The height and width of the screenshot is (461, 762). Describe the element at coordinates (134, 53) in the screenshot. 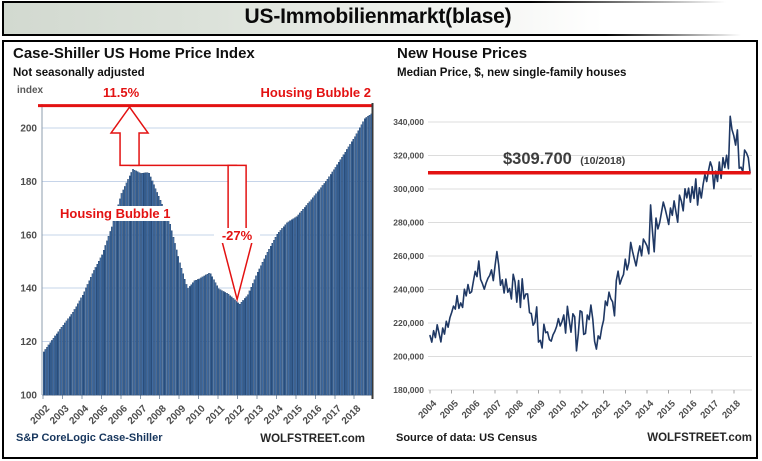

I see `left-chart-title: Case-Shiller US Home Price Index` at that location.